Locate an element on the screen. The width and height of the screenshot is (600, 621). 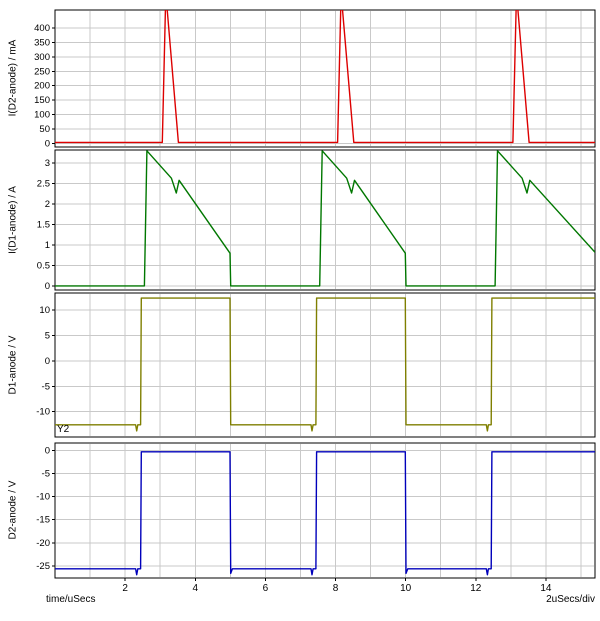
y-tick-label: 300 is located at coordinates (42, 57).